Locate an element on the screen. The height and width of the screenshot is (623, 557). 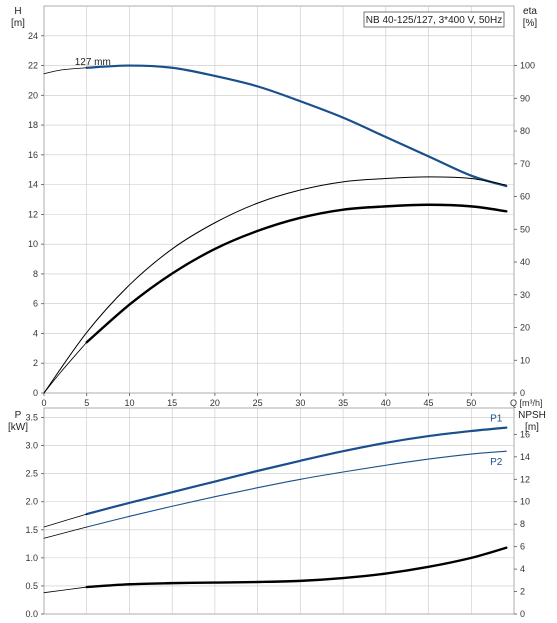
left-tick-label: 18 is located at coordinates (33, 125).